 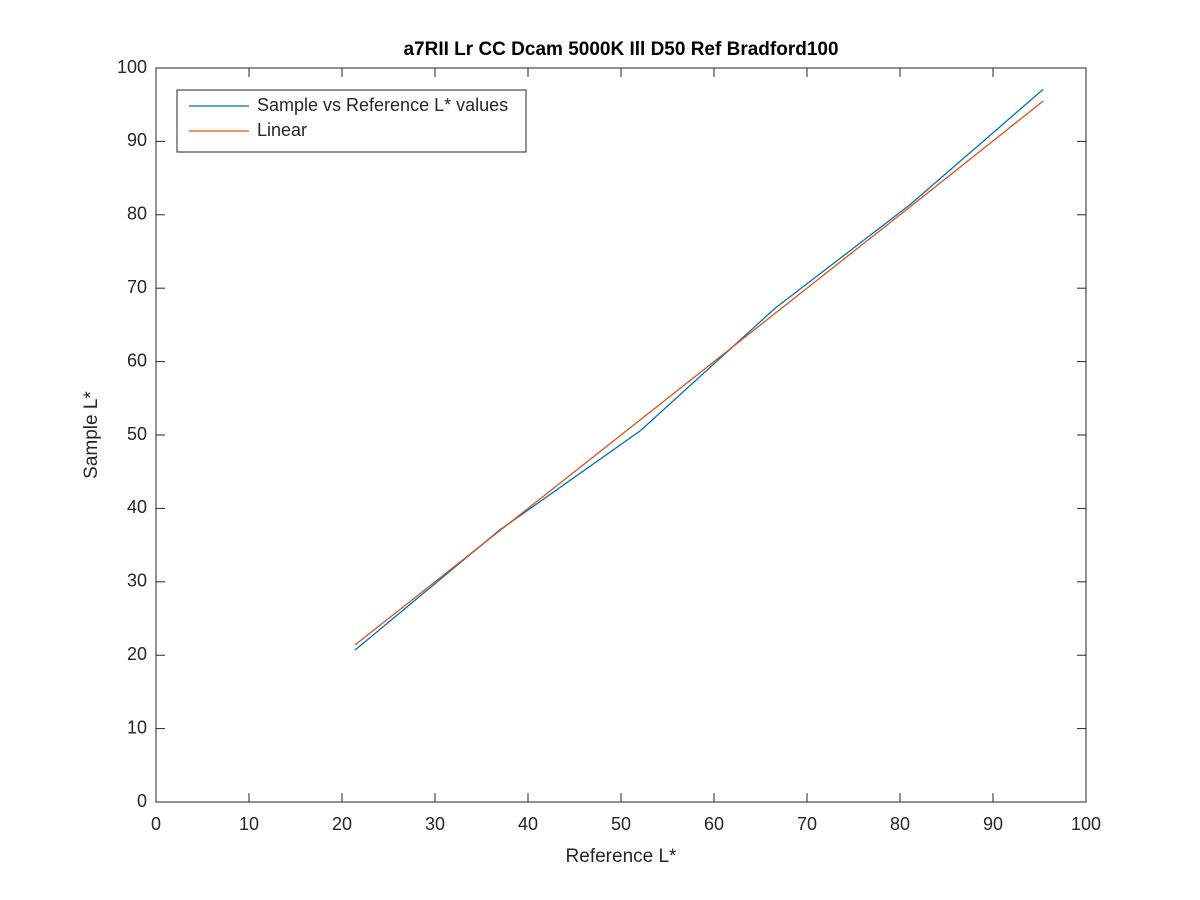 What do you see at coordinates (435, 824) in the screenshot?
I see `x-tick-label: 30` at bounding box center [435, 824].